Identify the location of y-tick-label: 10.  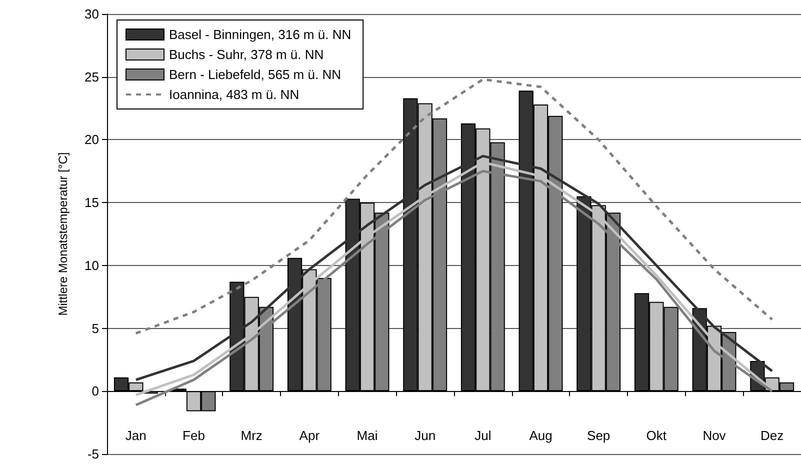
(91, 265).